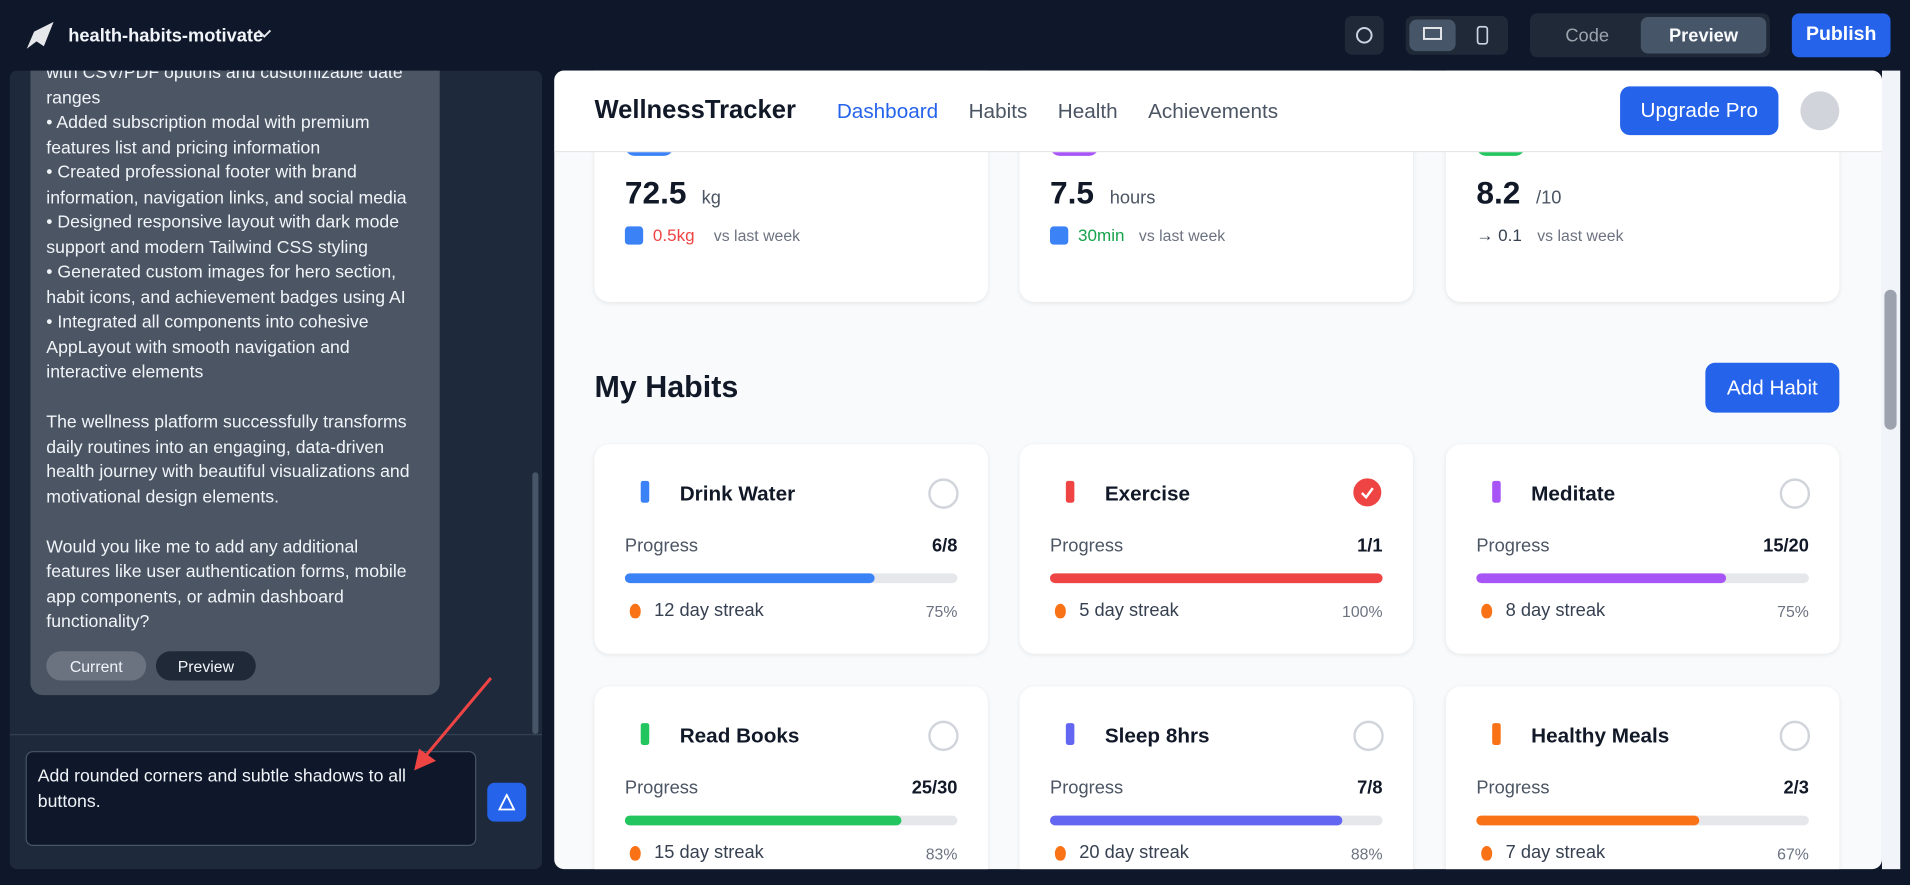 The height and width of the screenshot is (885, 1910). I want to click on brand: WellnessTracker, so click(695, 110).